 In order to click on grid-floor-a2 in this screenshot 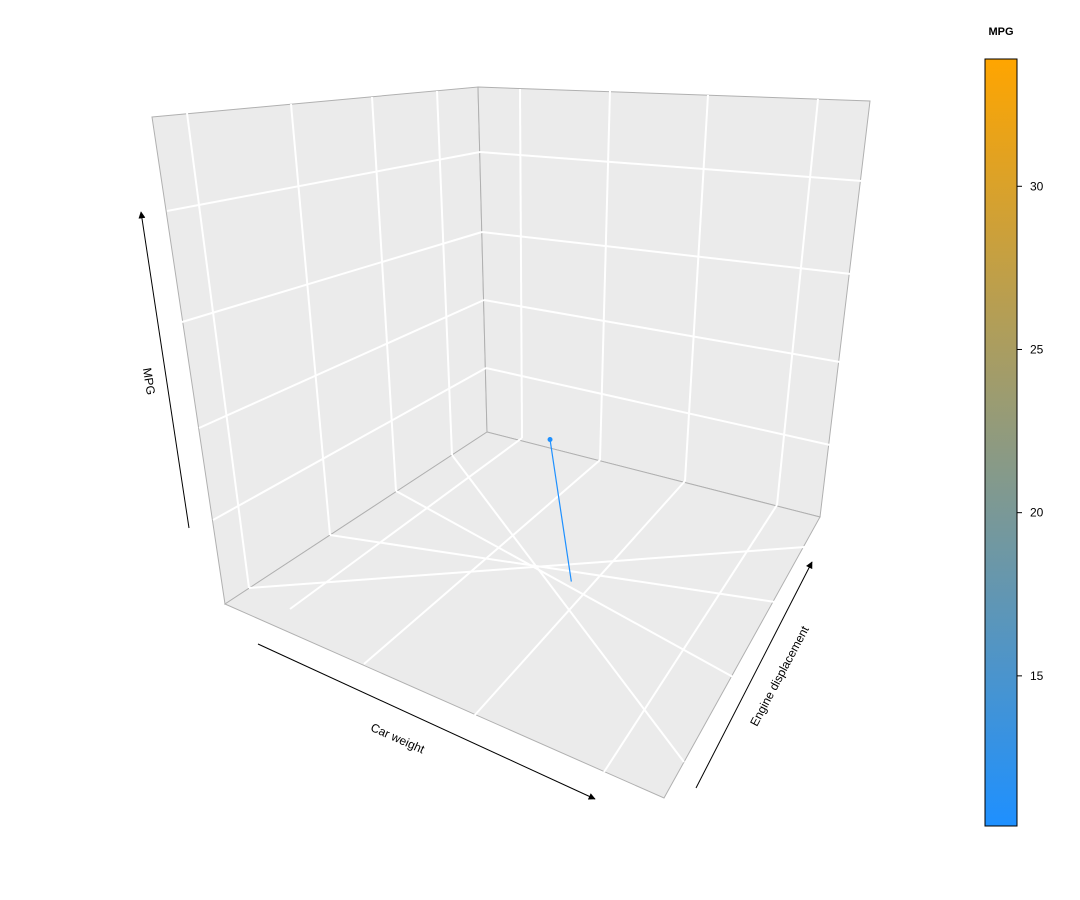, I will do `click(482, 562)`.